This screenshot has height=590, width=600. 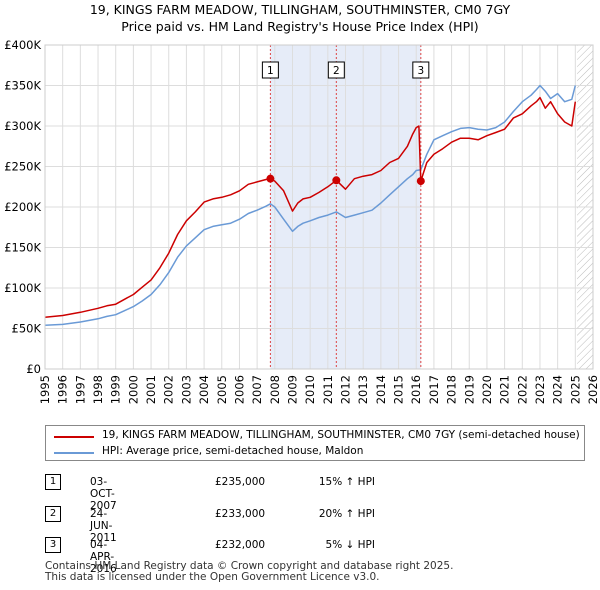 What do you see at coordinates (80, 389) in the screenshot?
I see `x-tick-label: 1997` at bounding box center [80, 389].